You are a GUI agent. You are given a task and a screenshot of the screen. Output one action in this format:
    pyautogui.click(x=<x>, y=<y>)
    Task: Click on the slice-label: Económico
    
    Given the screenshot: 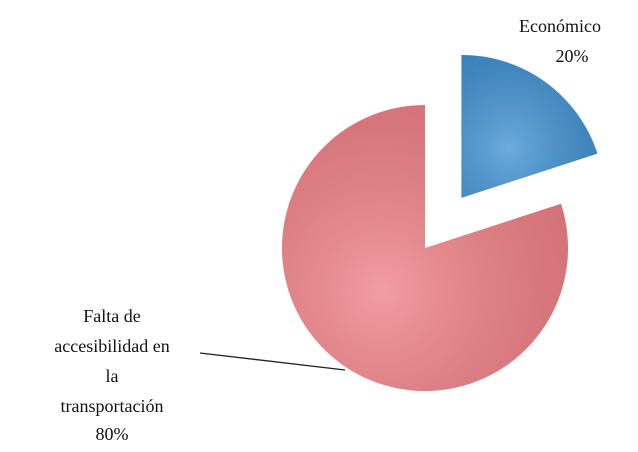 What is the action you would take?
    pyautogui.click(x=560, y=26)
    